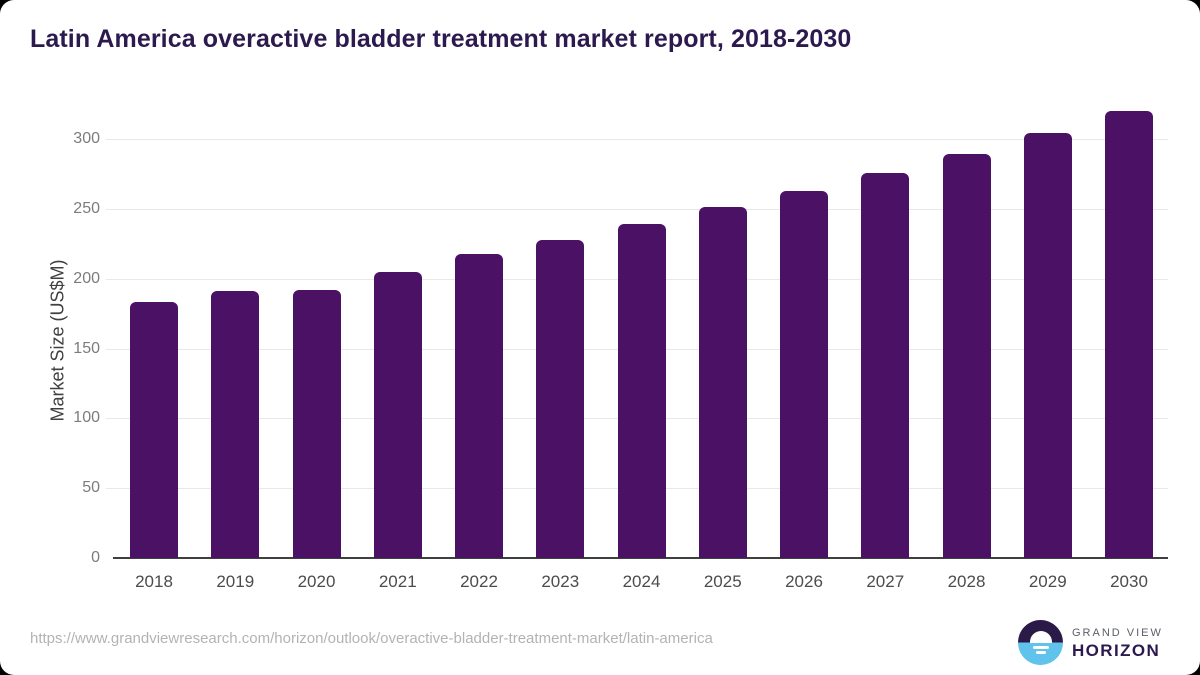 This screenshot has width=1200, height=675. What do you see at coordinates (641, 391) in the screenshot?
I see `bar-2024` at bounding box center [641, 391].